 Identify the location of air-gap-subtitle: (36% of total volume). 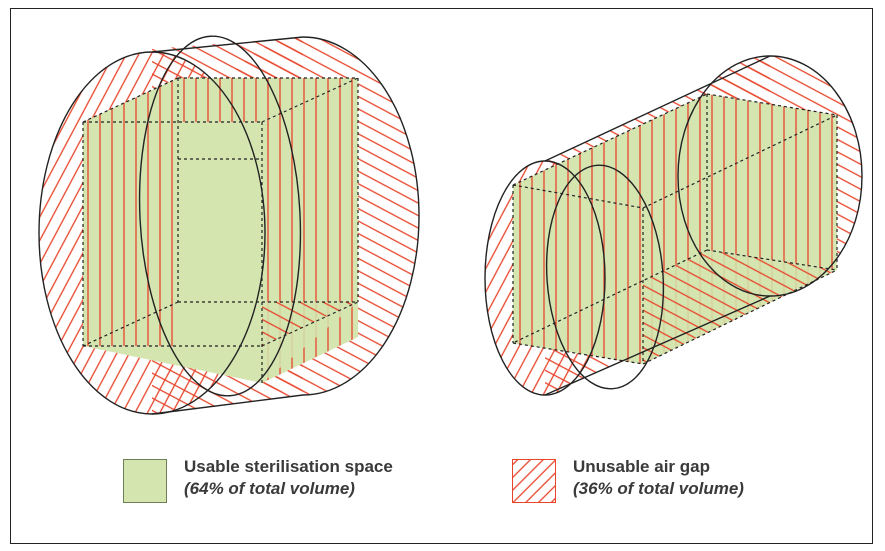
(658, 488).